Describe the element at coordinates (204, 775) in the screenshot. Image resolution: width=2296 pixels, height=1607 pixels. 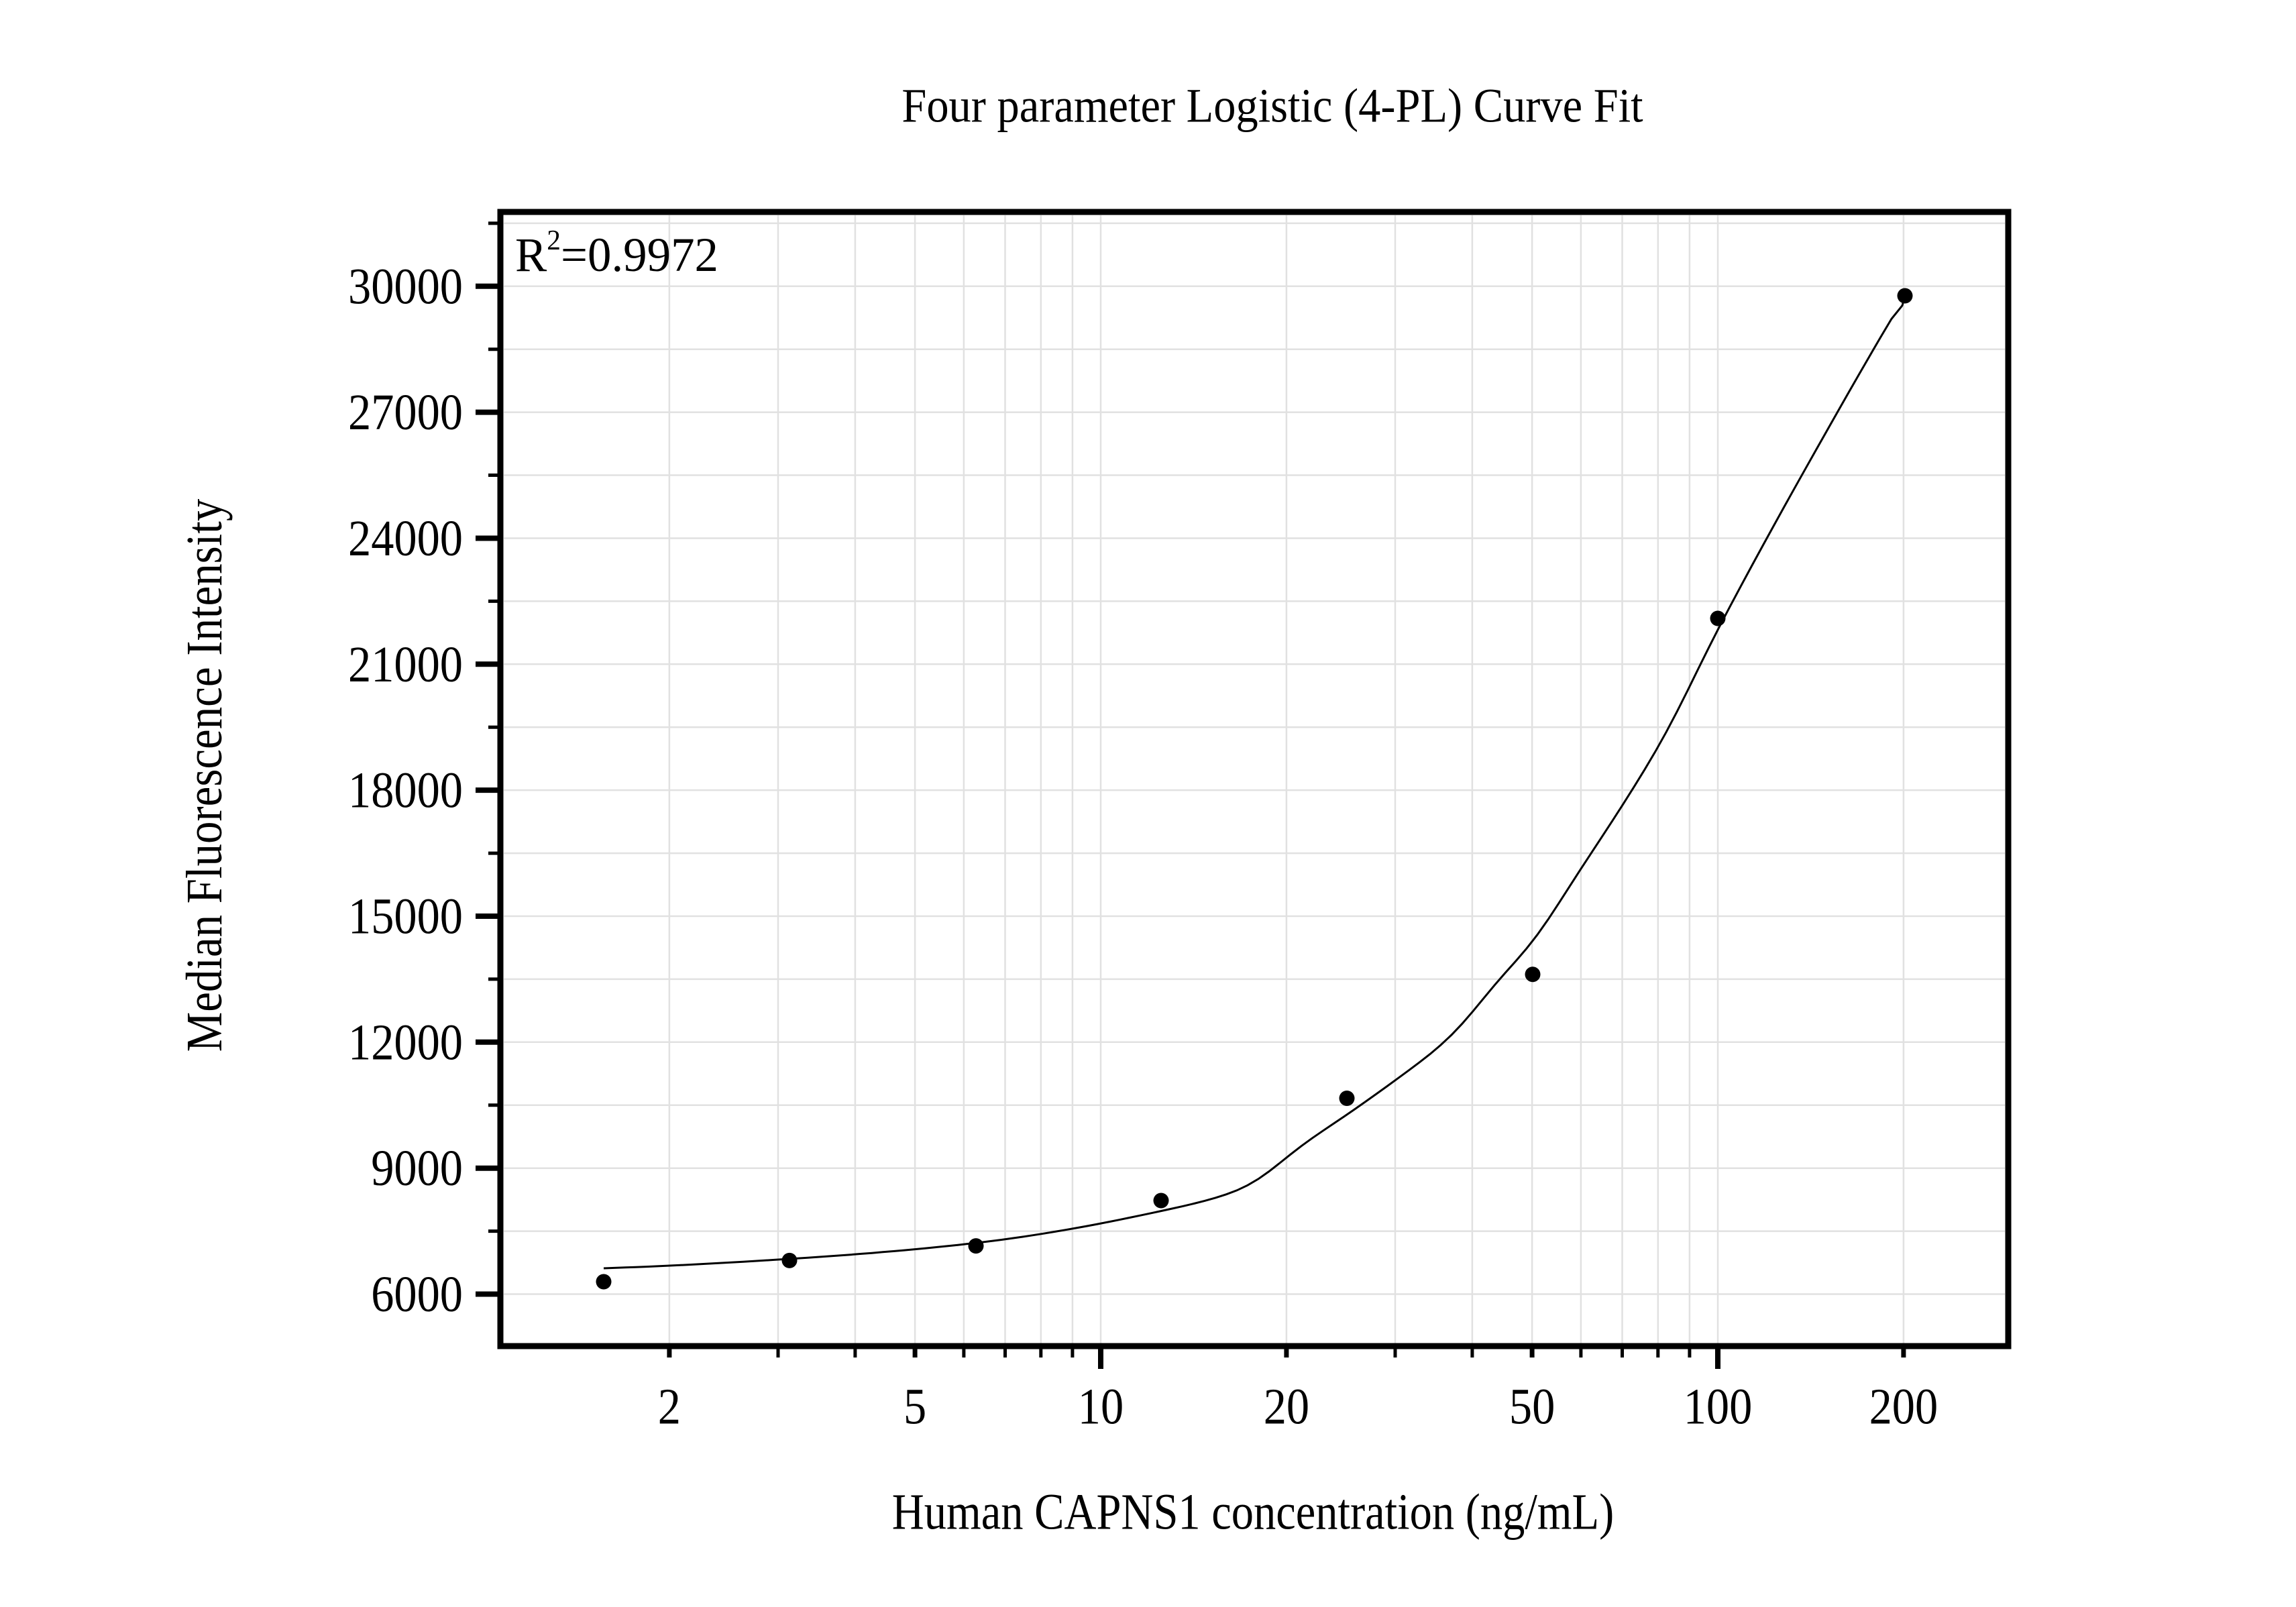
I see `svg-text: Median Fluorescence Intensity` at that location.